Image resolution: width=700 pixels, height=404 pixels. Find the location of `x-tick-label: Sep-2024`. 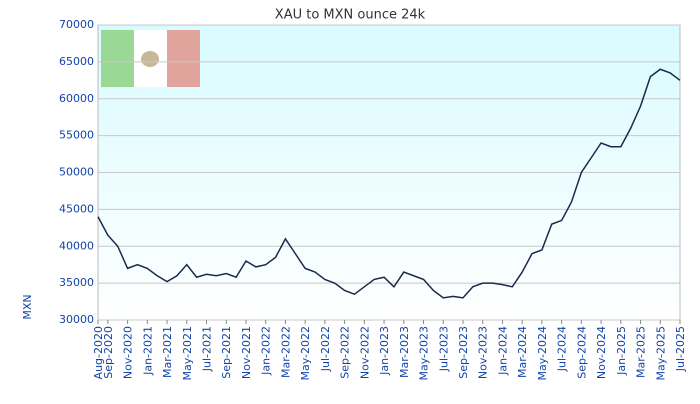

x-tick-label: Sep-2024 is located at coordinates (581, 352).